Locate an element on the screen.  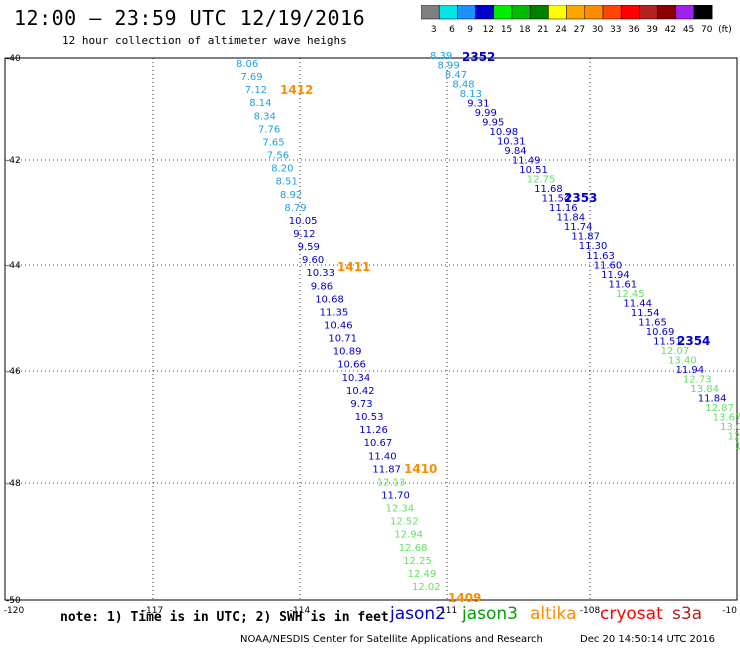
wave-height-value: 10.66 is located at coordinates (351, 365).